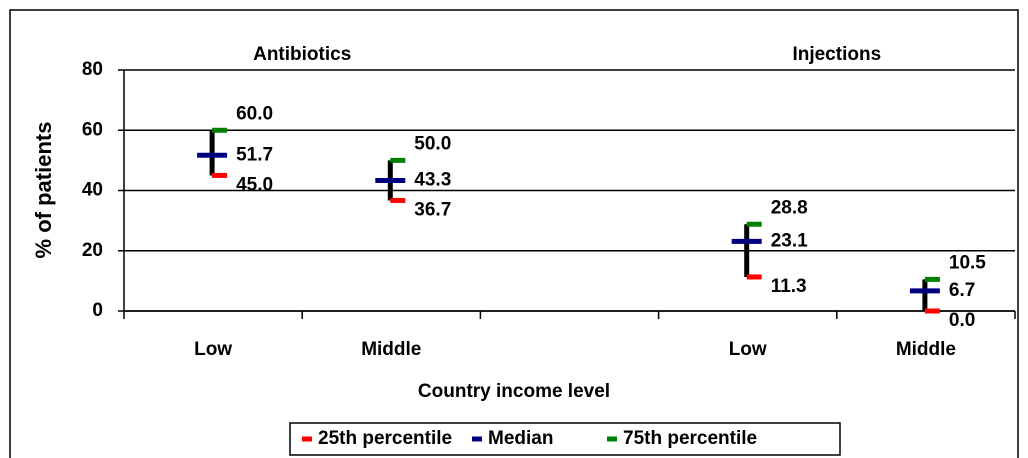 The height and width of the screenshot is (458, 1028). I want to click on value-label: 10.5, so click(967, 262).